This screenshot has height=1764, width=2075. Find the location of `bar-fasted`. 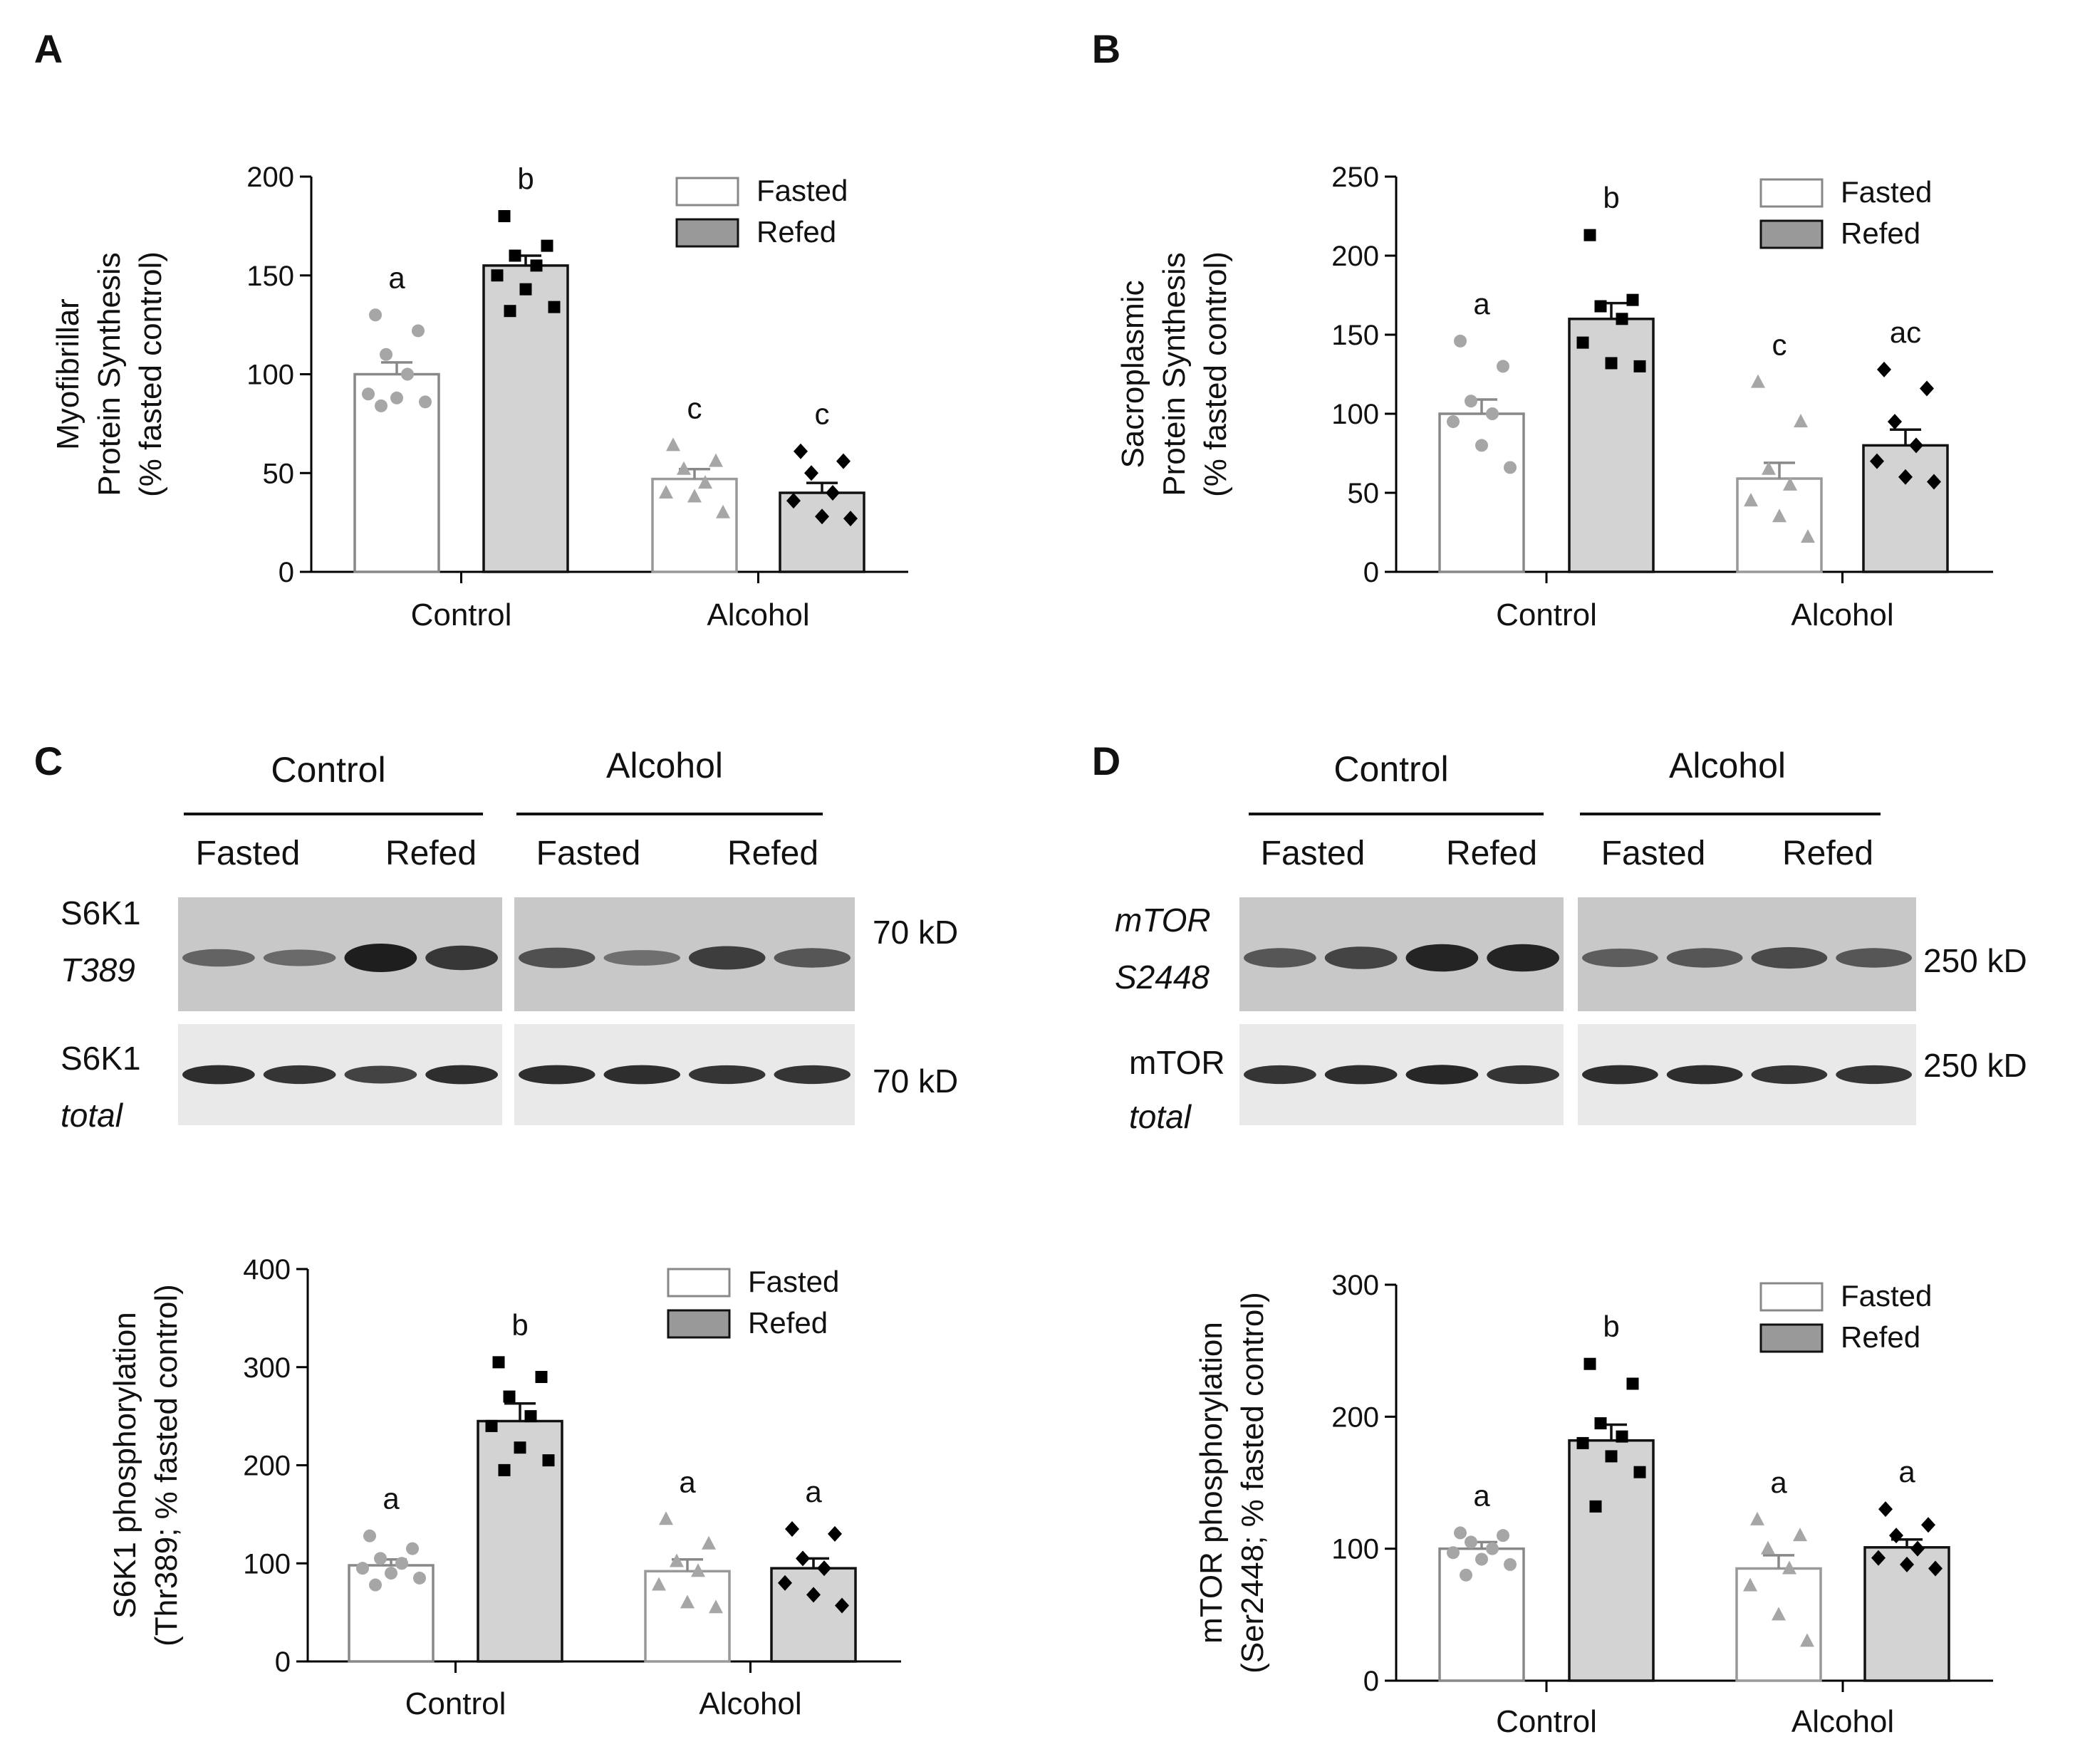

bar-fasted is located at coordinates (1779, 525).